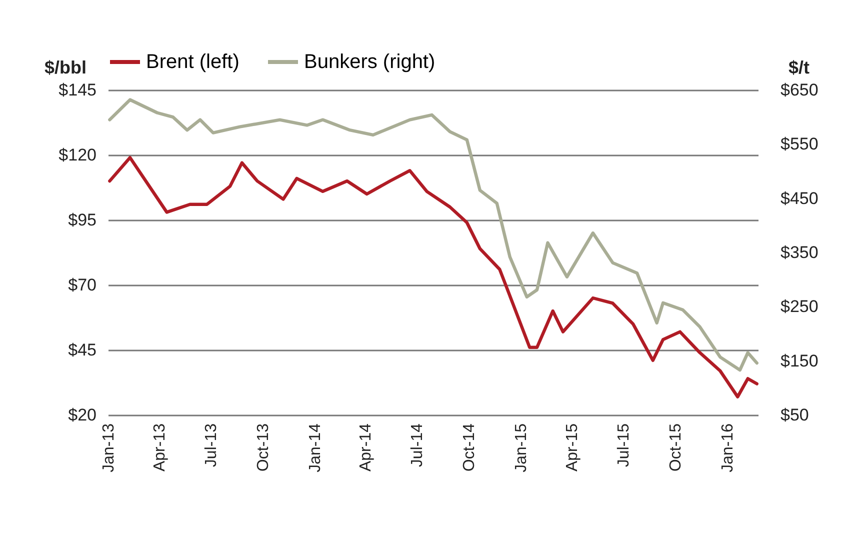  What do you see at coordinates (469, 447) in the screenshot?
I see `x-tick-label: Oct-14` at bounding box center [469, 447].